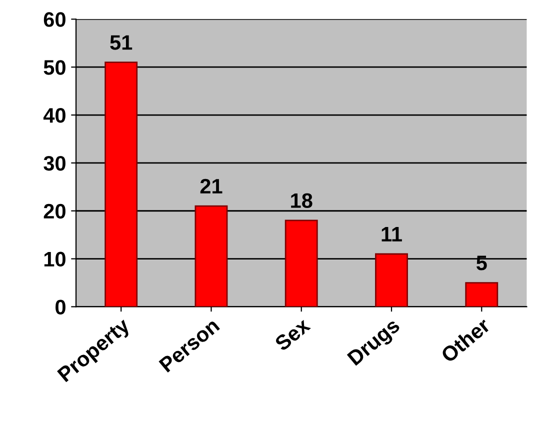  Describe the element at coordinates (392, 234) in the screenshot. I see `data-label: 11` at that location.